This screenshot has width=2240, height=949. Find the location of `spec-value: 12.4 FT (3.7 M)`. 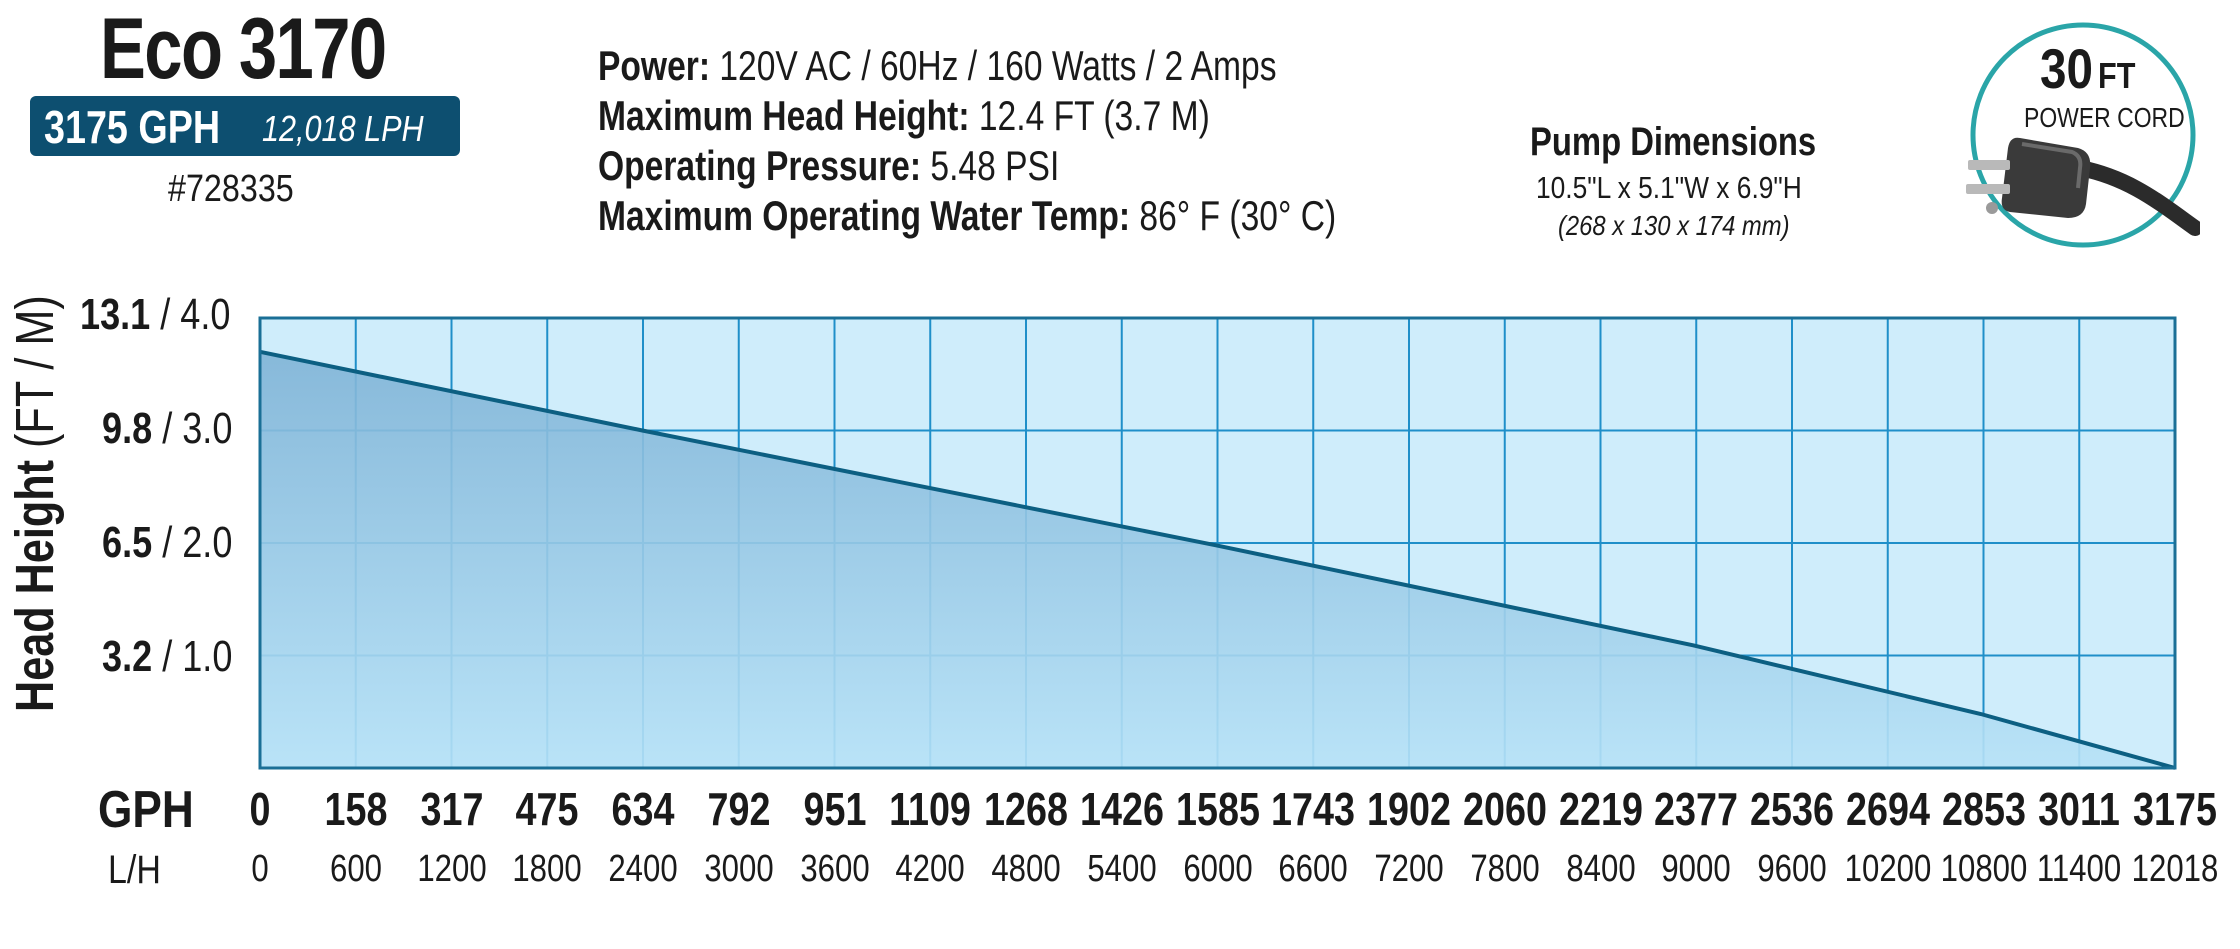

spec-value: 12.4 FT (3.7 M) is located at coordinates (1094, 115).